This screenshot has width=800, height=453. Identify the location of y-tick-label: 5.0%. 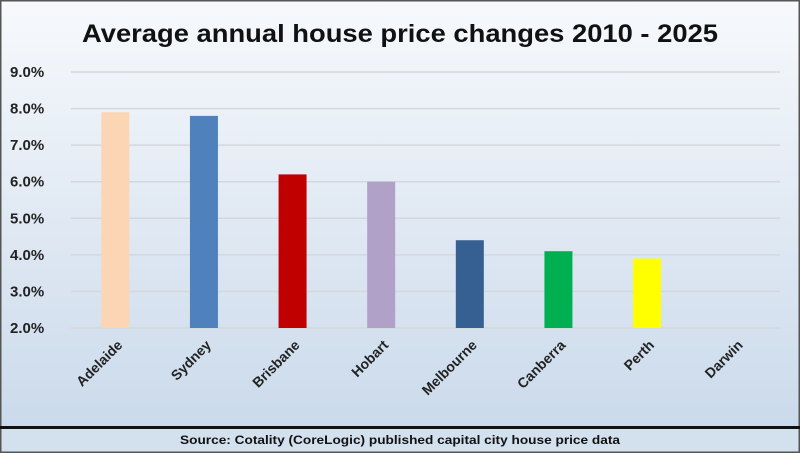
(27, 218).